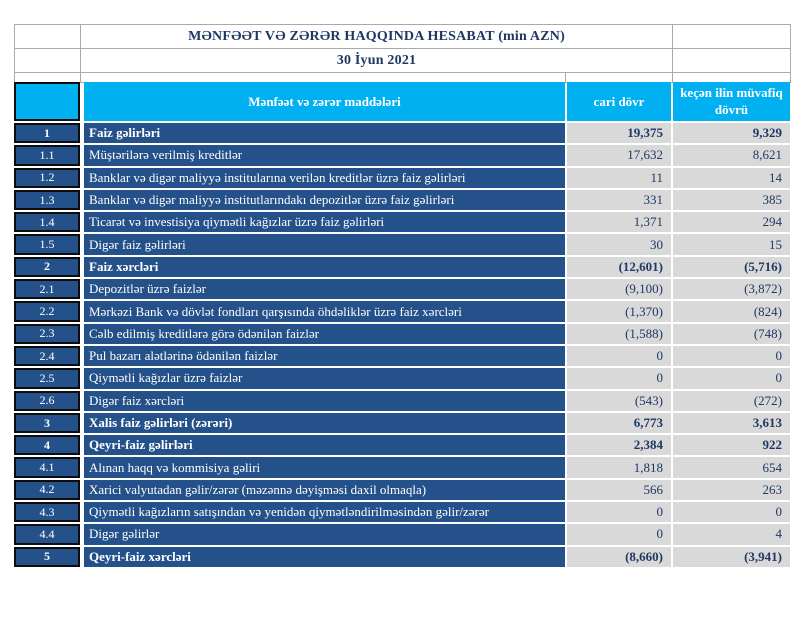 Image resolution: width=800 pixels, height=627 pixels. What do you see at coordinates (619, 155) in the screenshot?
I see `row-current-cell: 17,632` at bounding box center [619, 155].